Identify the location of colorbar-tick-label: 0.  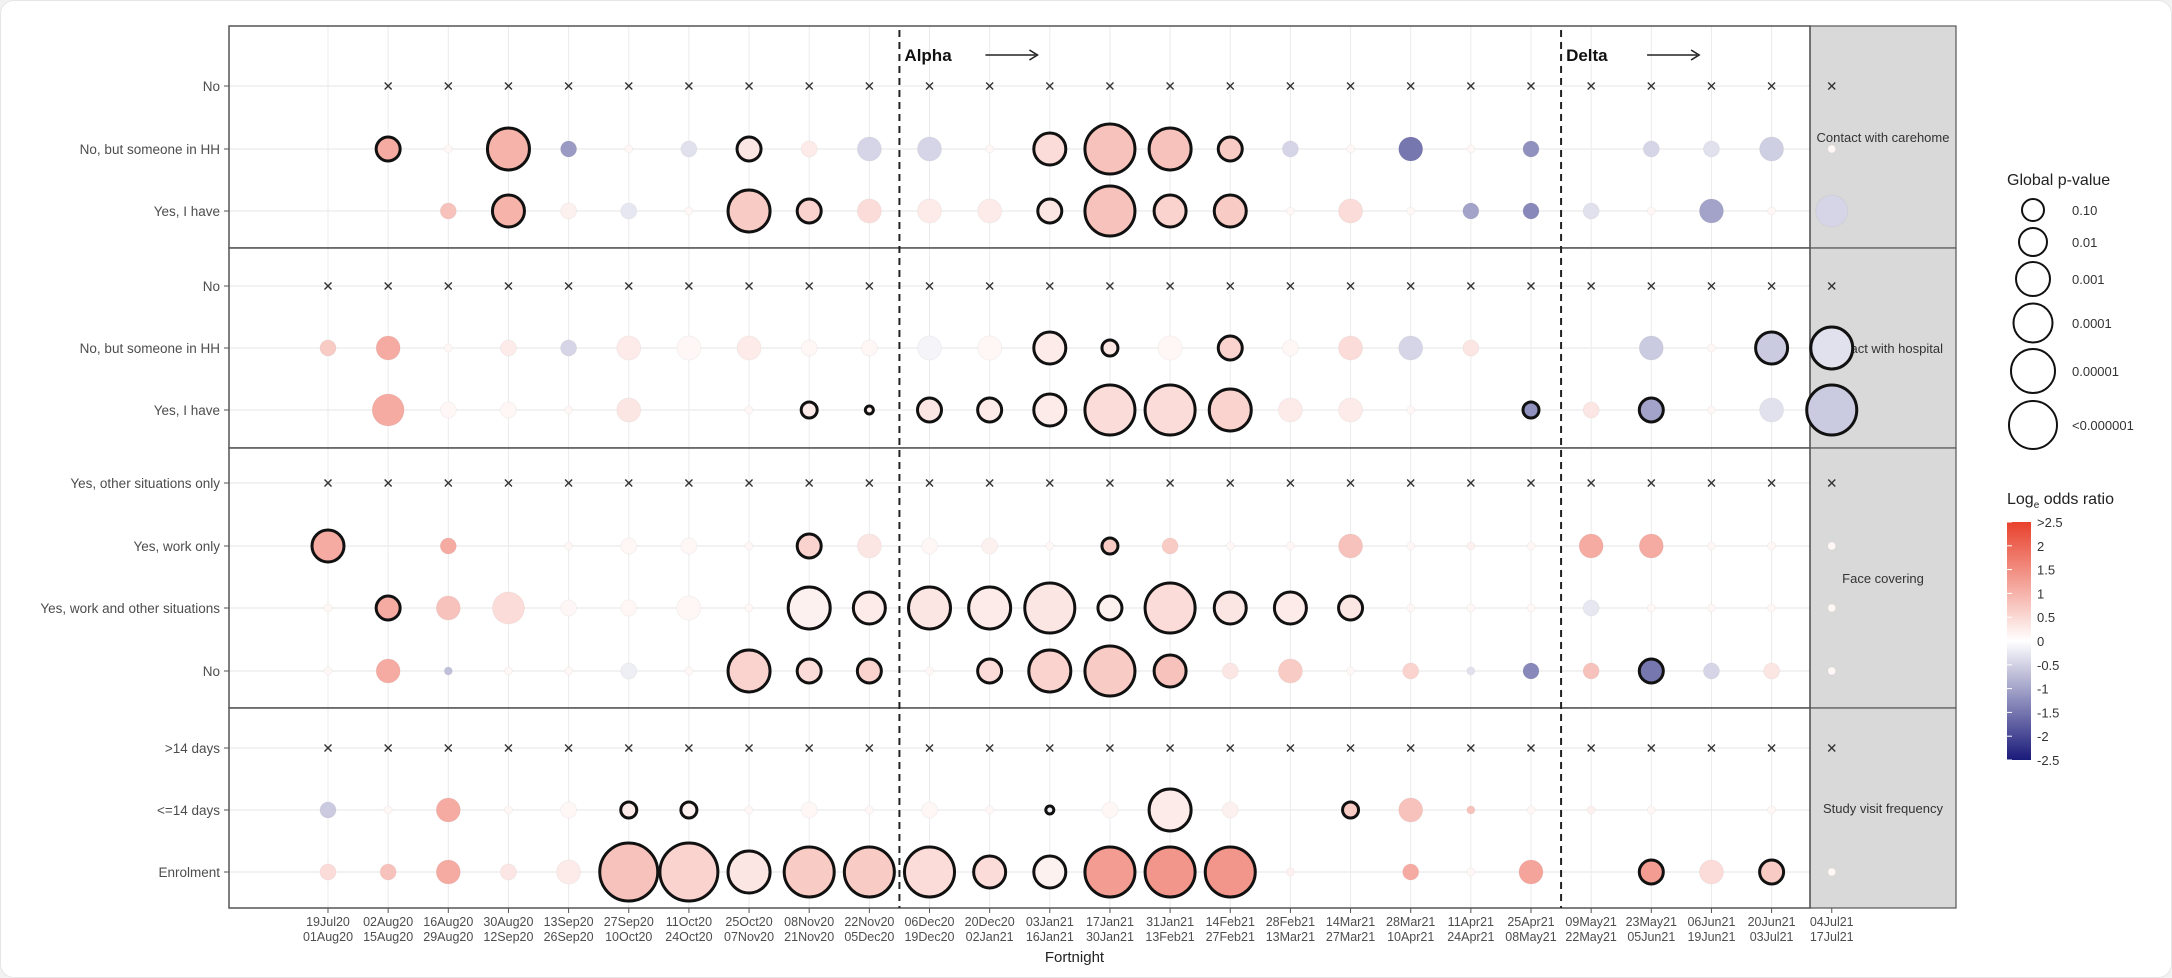
(2040, 641).